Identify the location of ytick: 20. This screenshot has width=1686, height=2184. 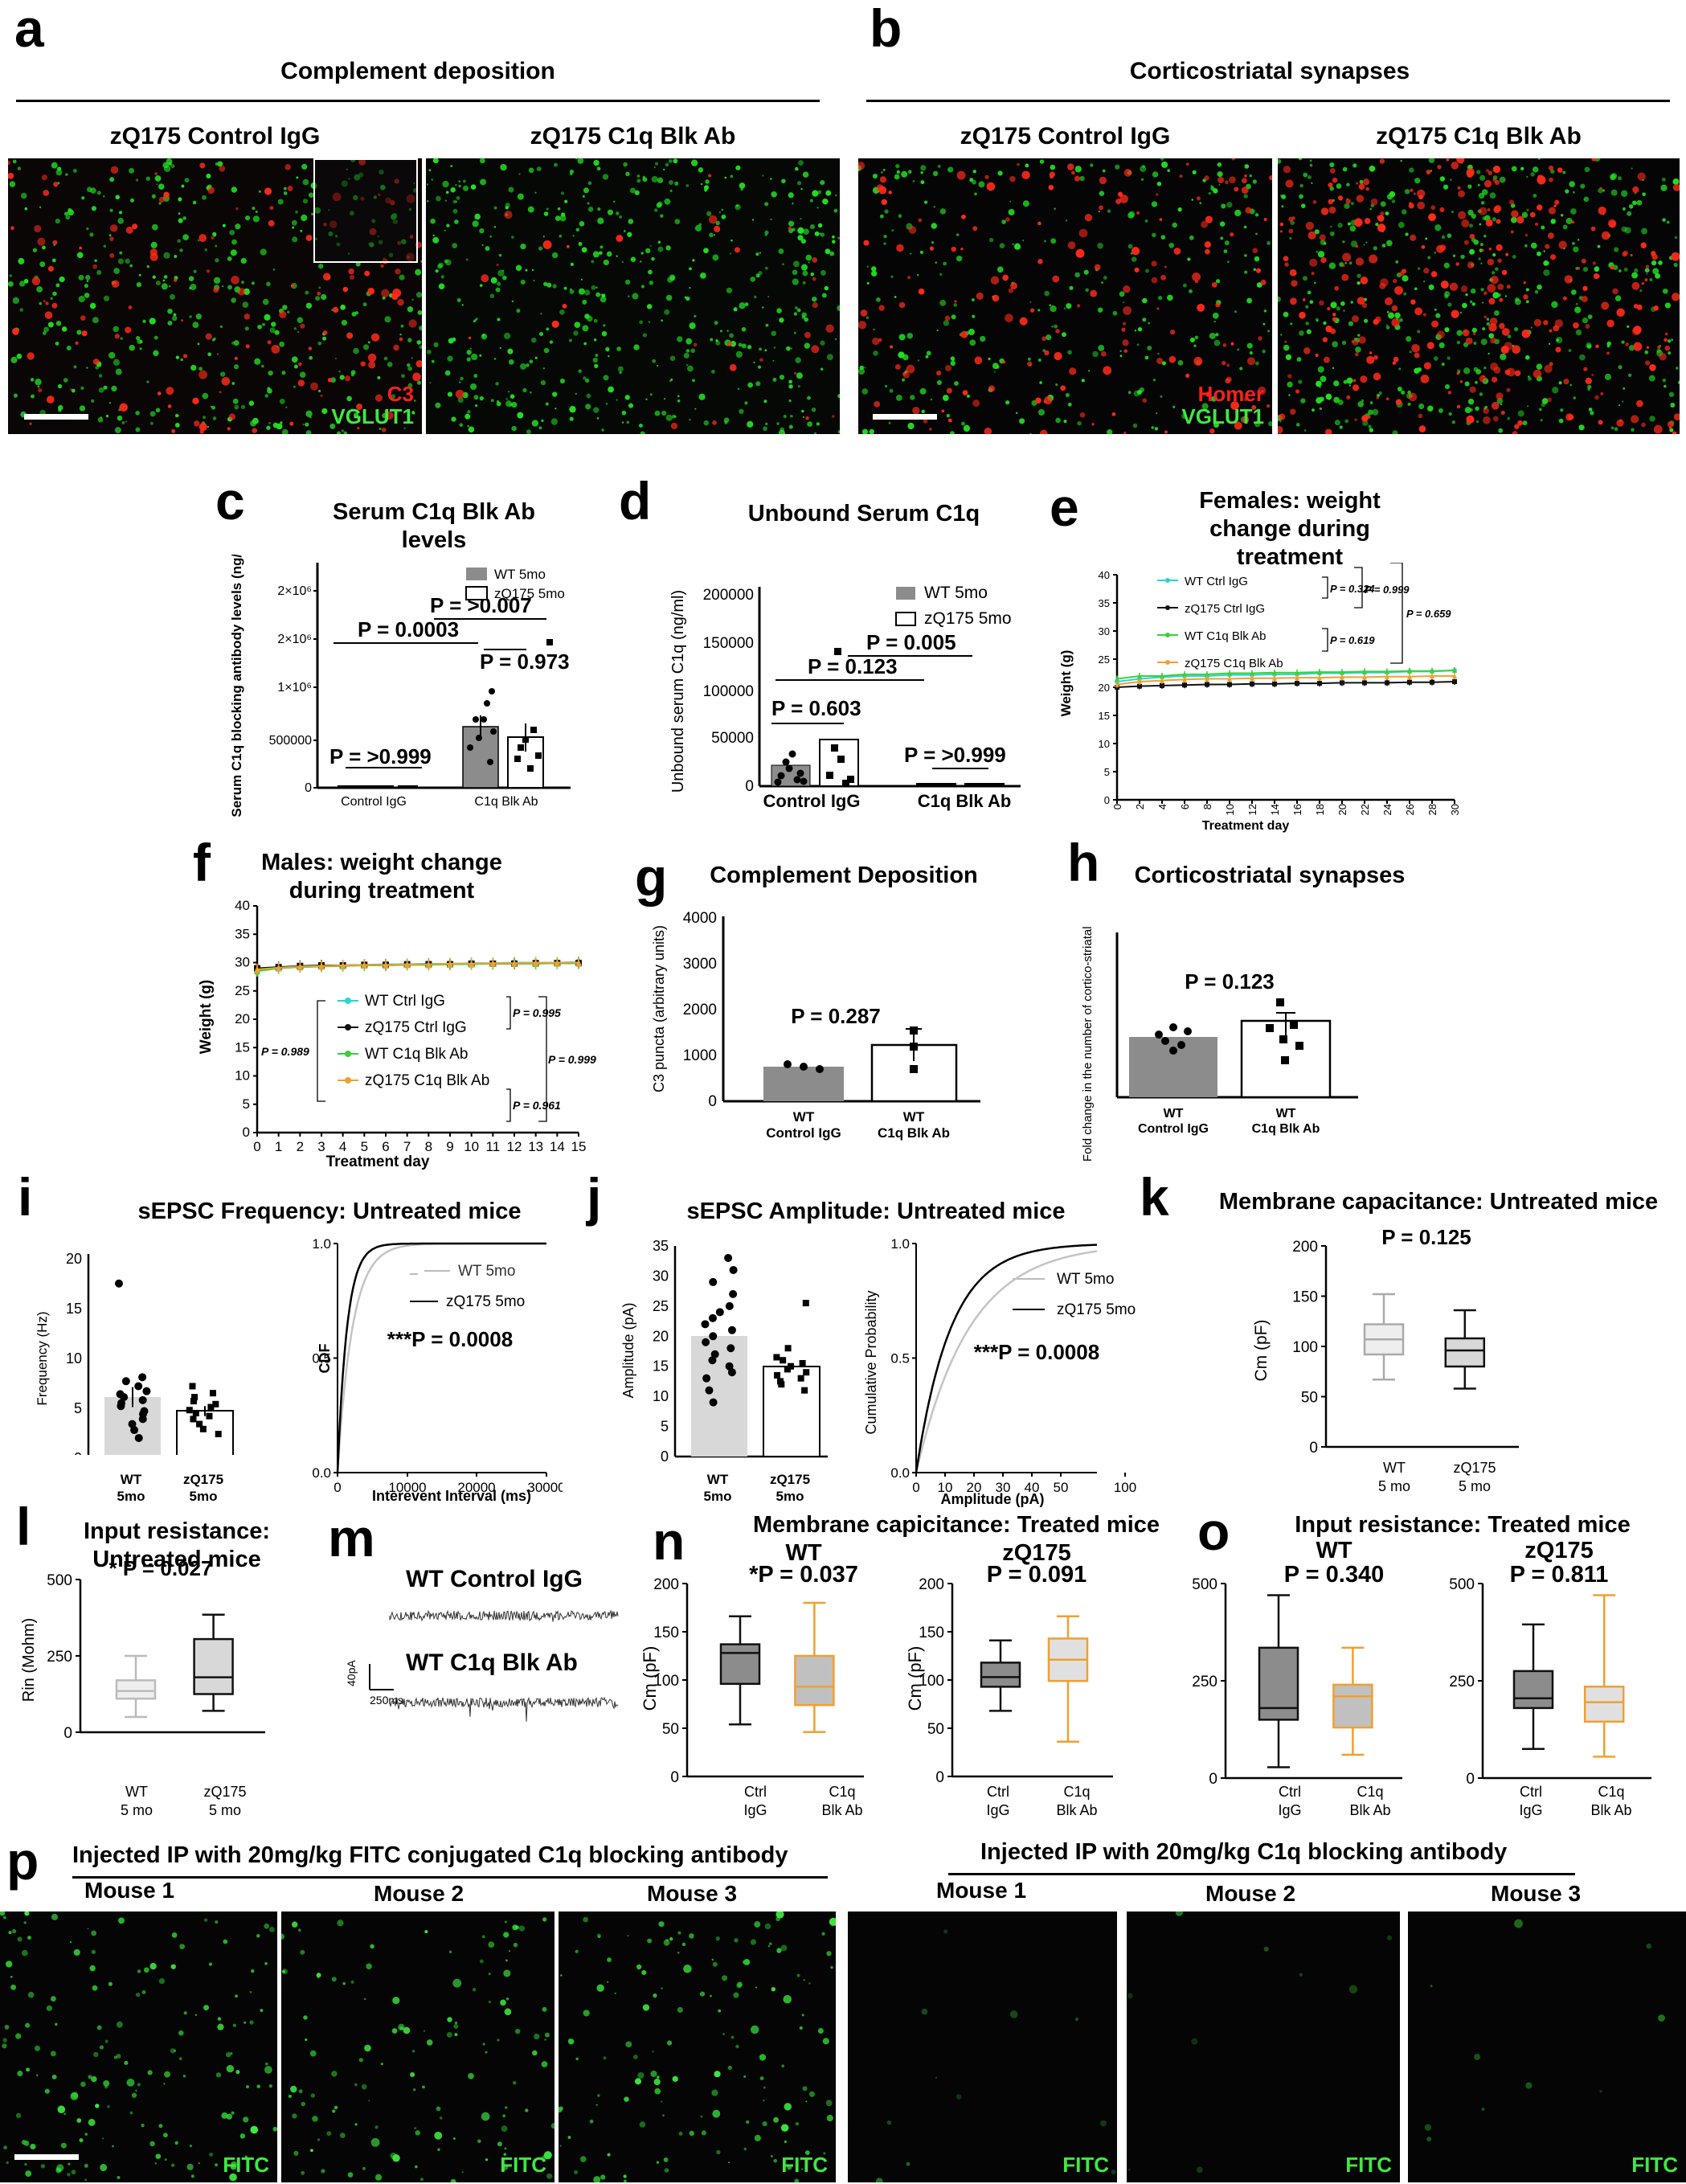
(1104, 688).